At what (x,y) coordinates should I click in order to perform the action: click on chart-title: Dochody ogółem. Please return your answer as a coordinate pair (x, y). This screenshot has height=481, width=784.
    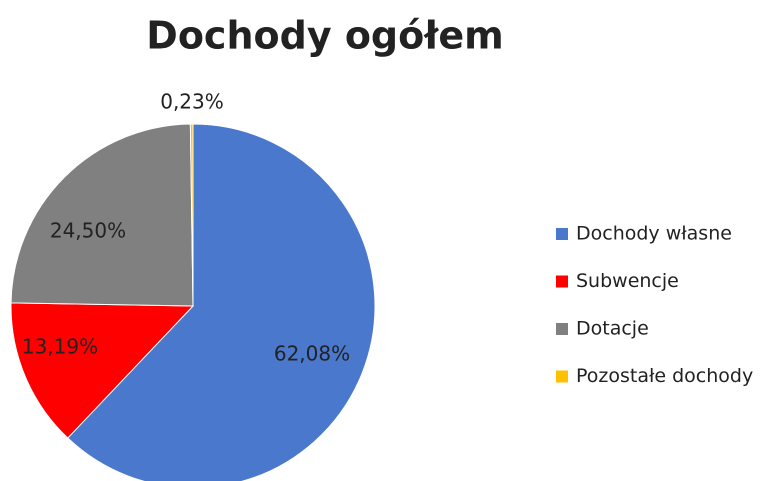
    Looking at the image, I should click on (324, 36).